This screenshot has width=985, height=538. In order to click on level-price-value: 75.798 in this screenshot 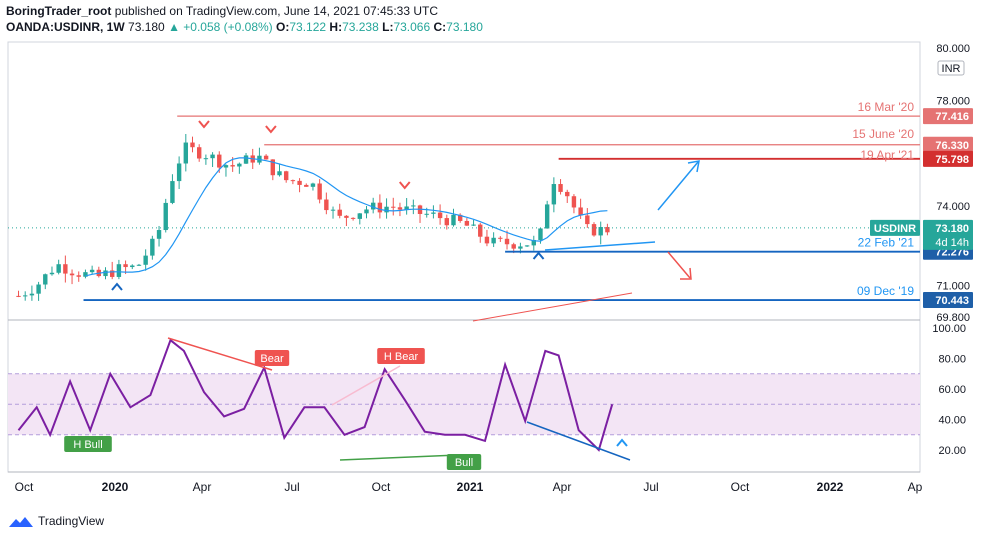, I will do `click(952, 160)`.